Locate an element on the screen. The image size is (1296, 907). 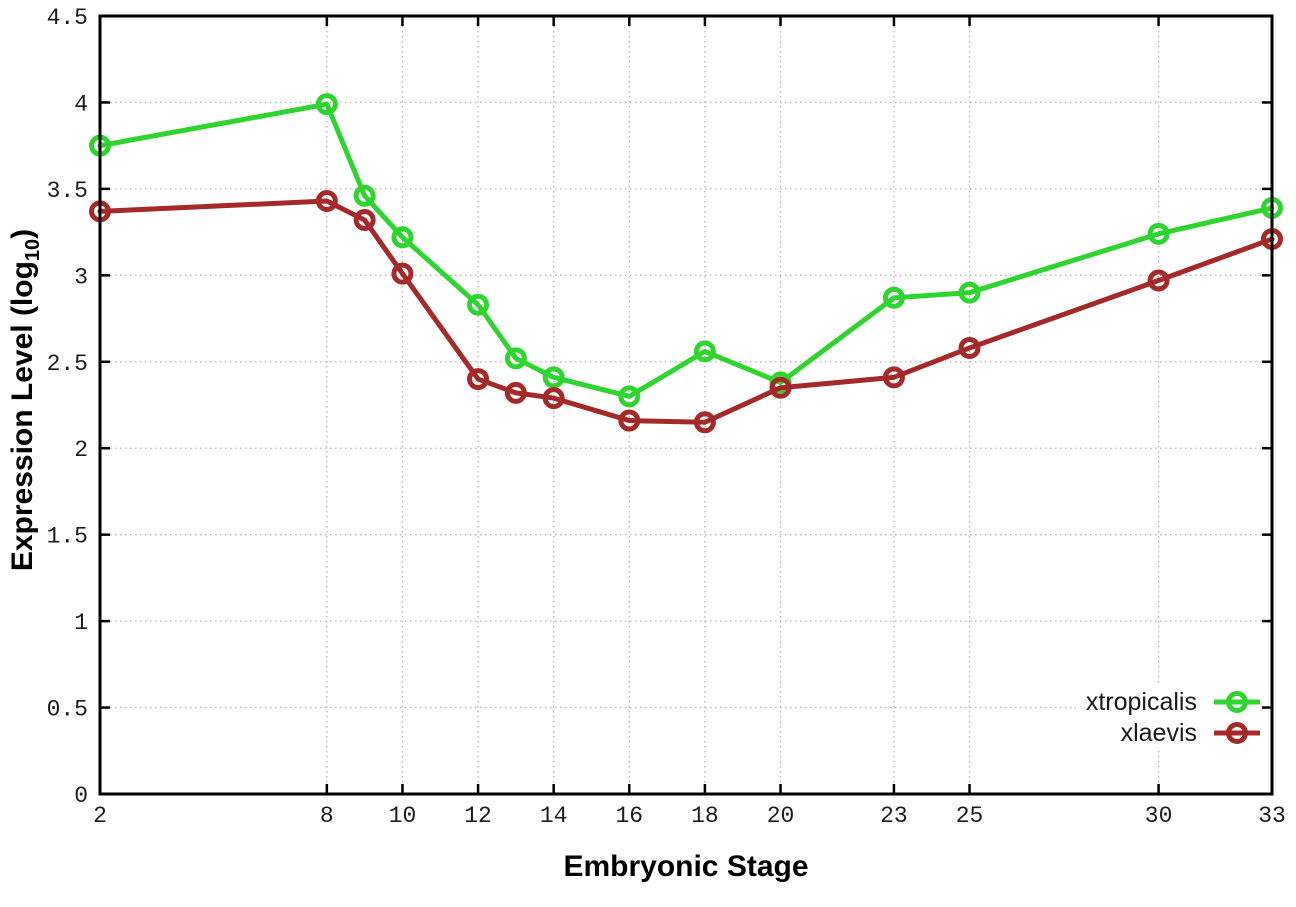
y-tick-label: 4.5 is located at coordinates (67, 18).